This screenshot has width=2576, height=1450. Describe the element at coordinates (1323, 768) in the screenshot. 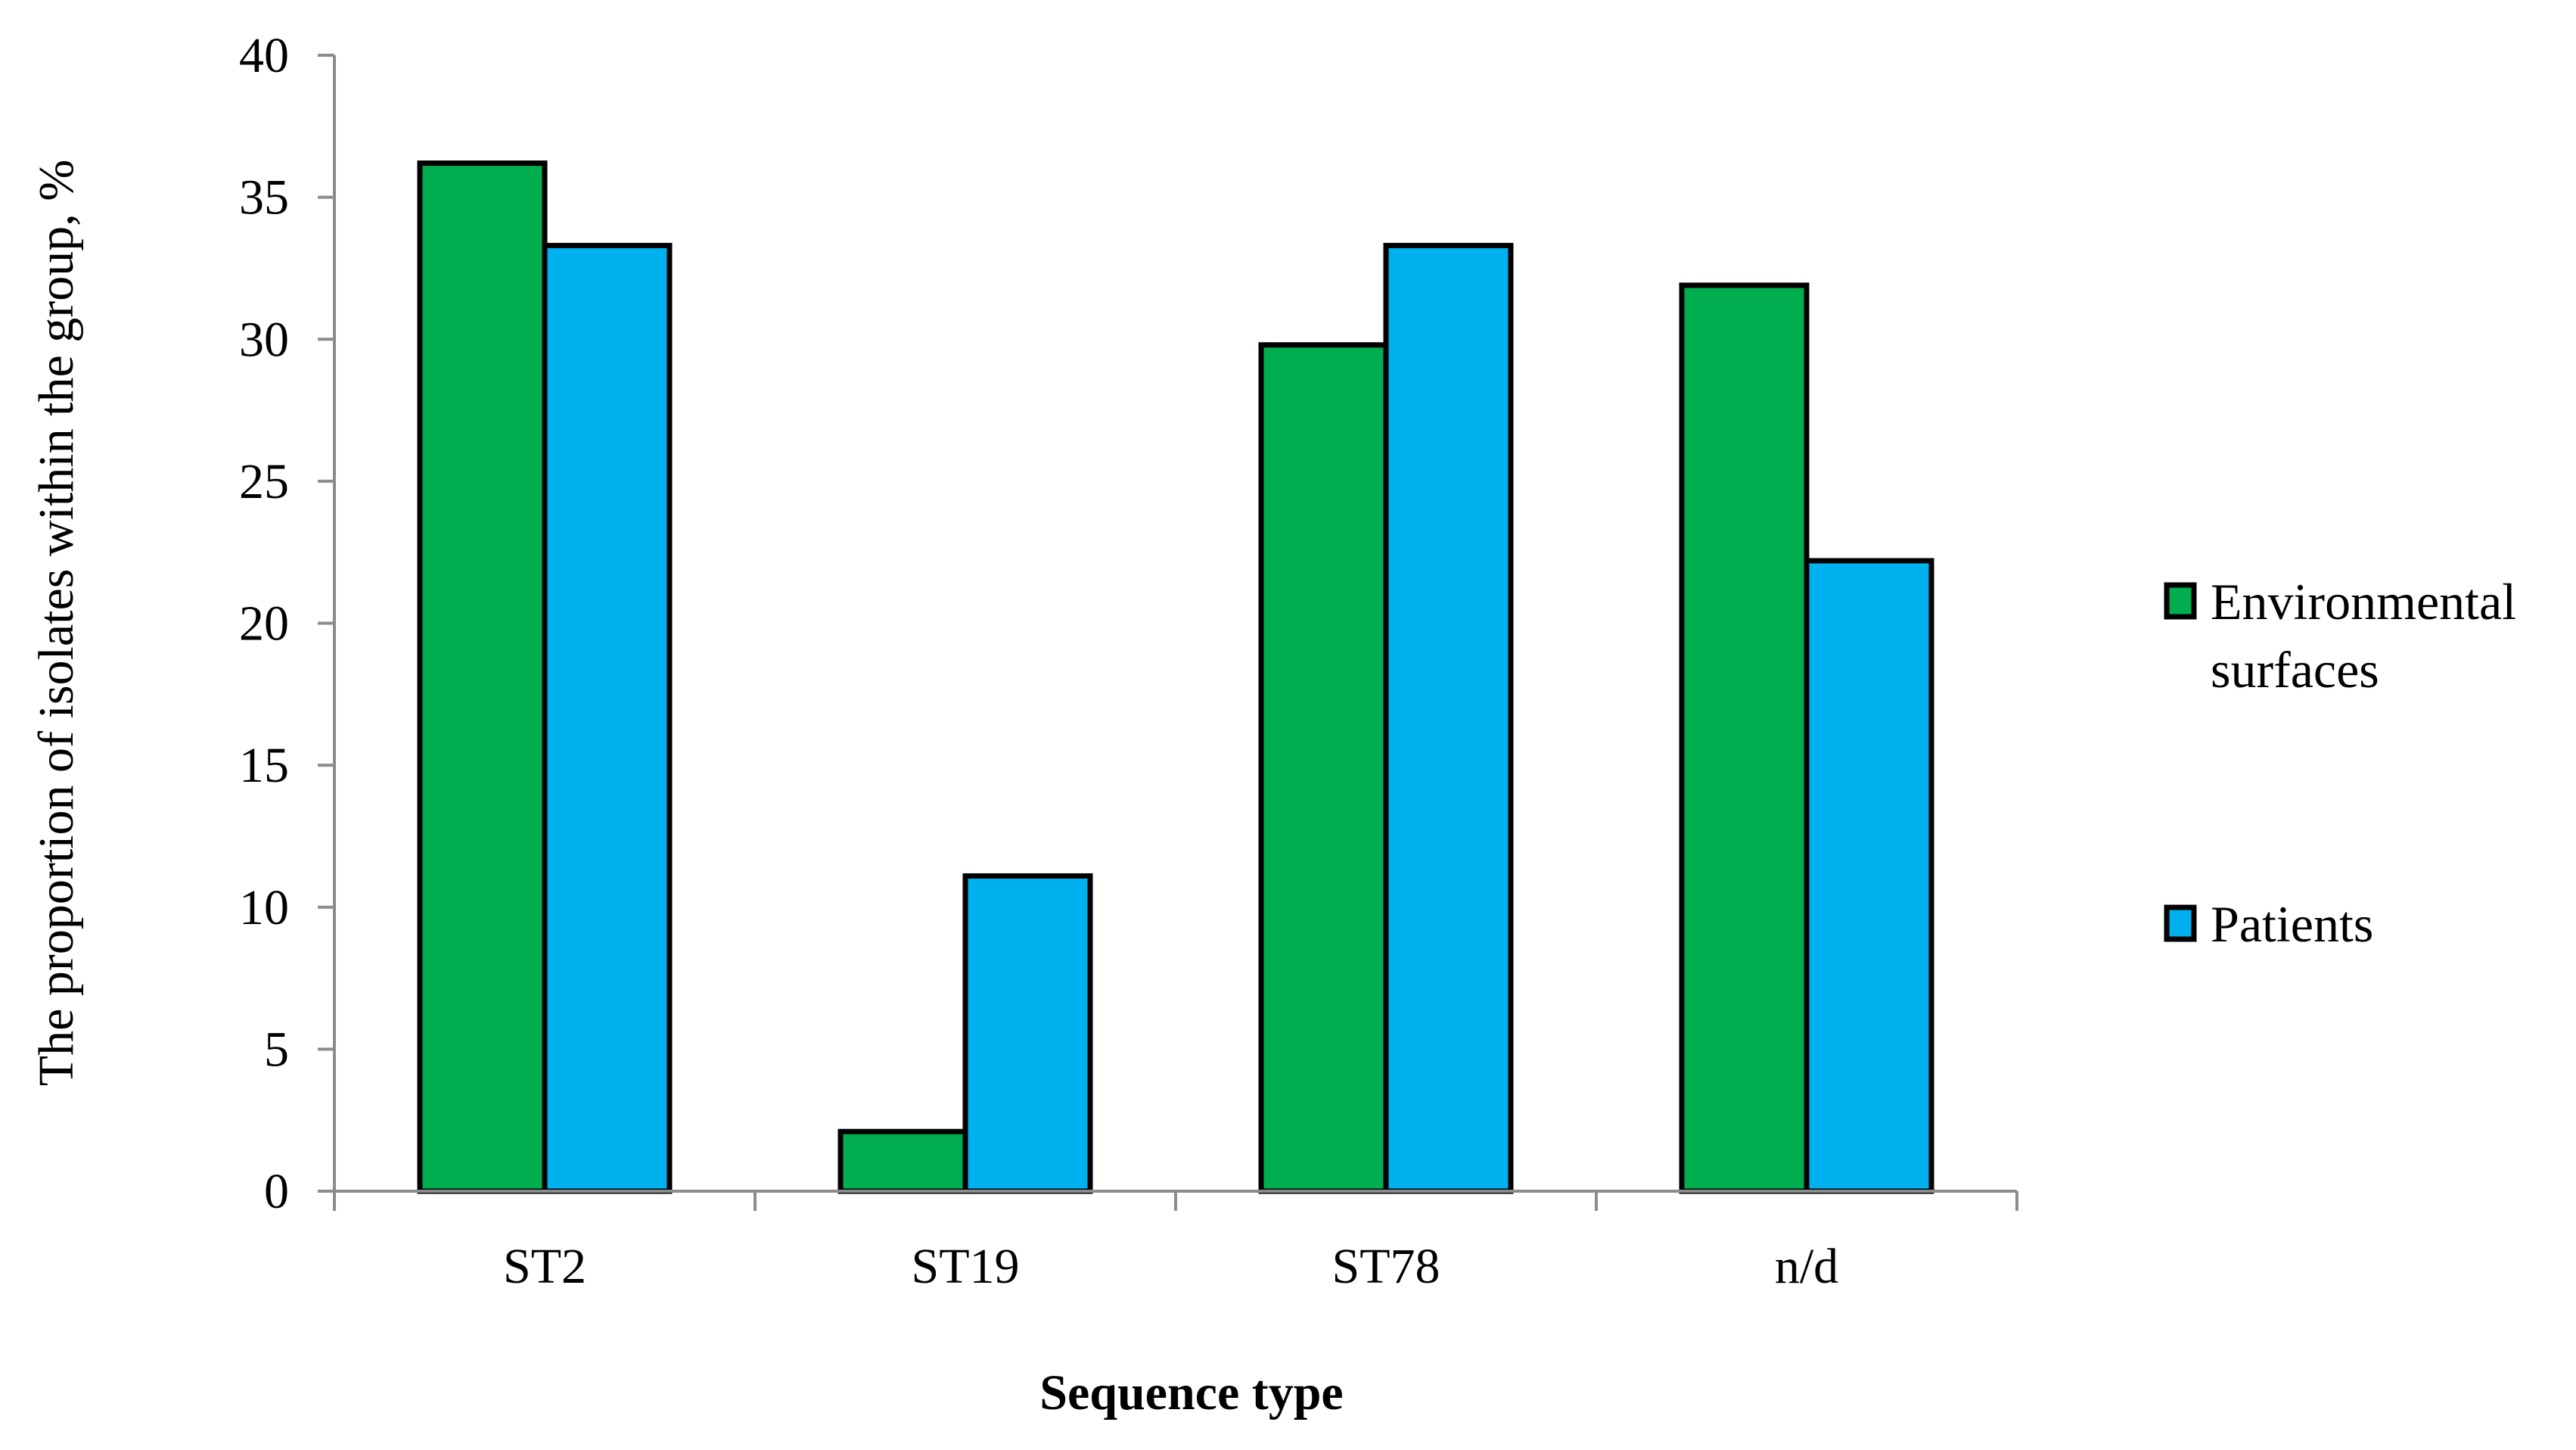

I see `bar-environmental-surfaces-st78` at that location.